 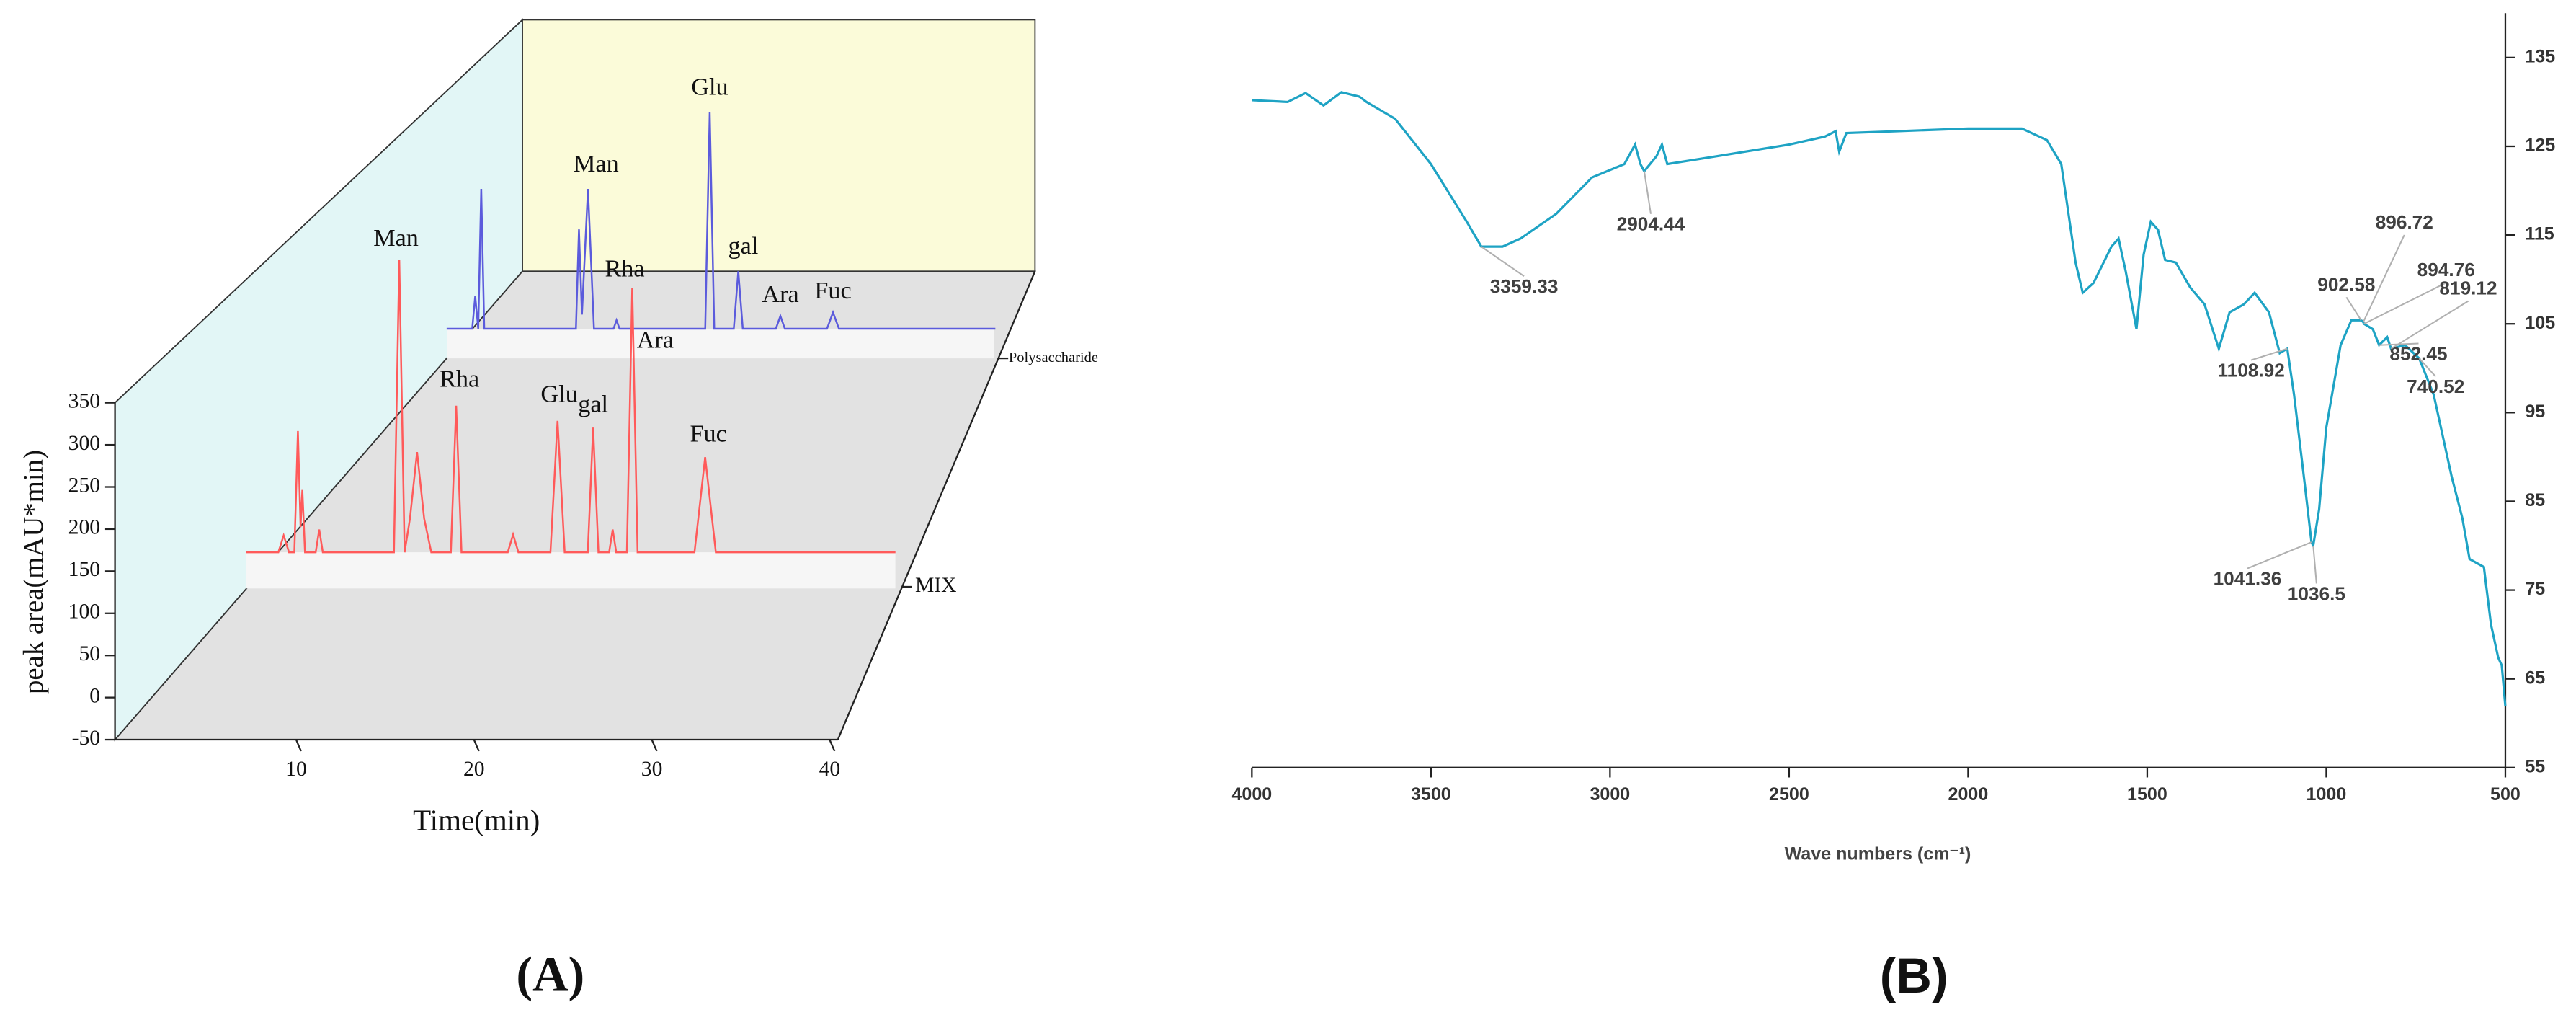 I want to click on y-tick-label: 250, so click(x=84, y=485).